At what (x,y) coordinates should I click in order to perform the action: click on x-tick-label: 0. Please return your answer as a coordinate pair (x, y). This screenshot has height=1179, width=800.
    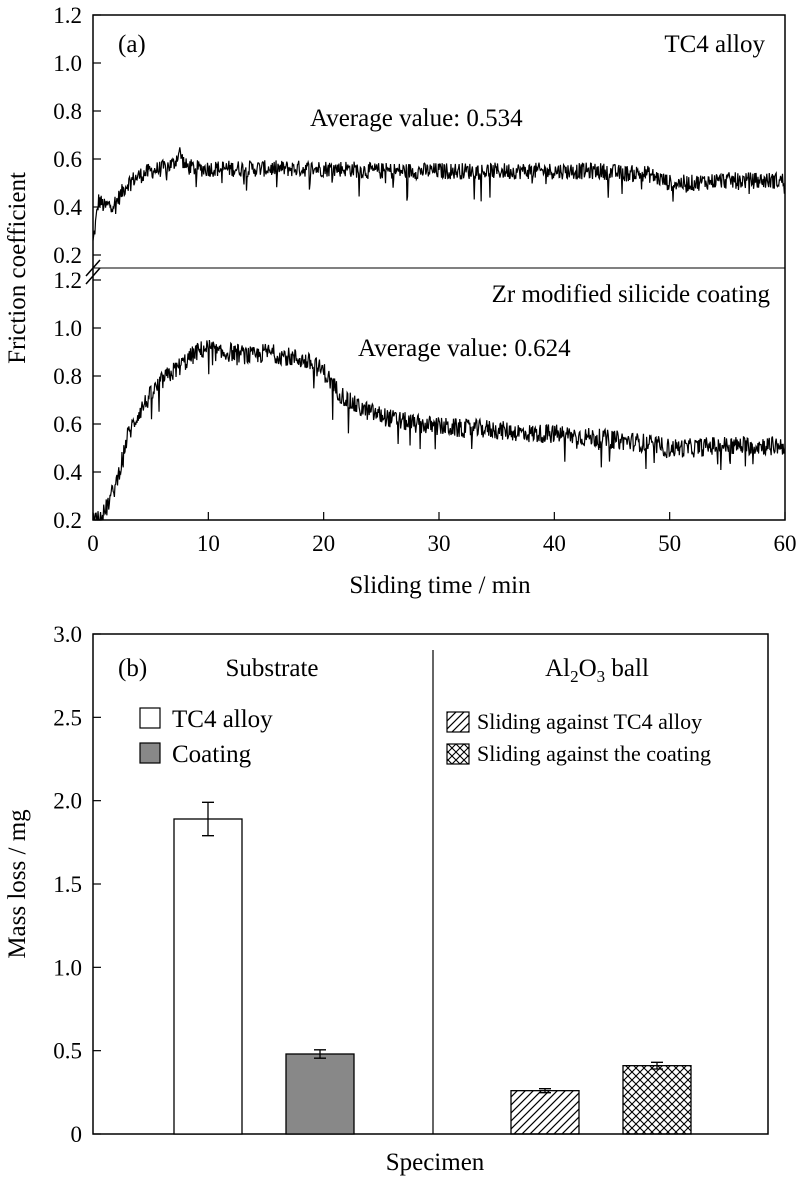
    Looking at the image, I should click on (93, 543).